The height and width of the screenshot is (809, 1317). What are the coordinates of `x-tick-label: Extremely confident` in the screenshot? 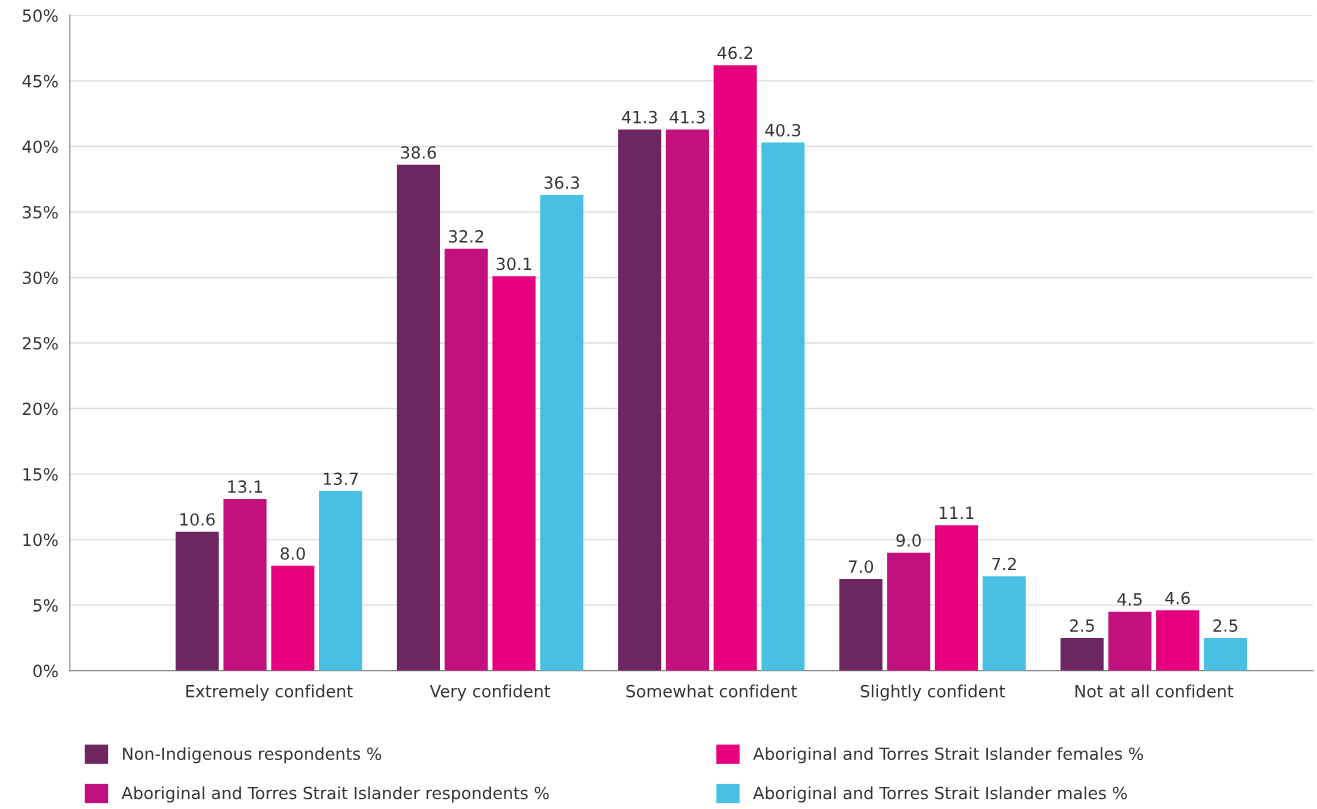 It's located at (269, 692).